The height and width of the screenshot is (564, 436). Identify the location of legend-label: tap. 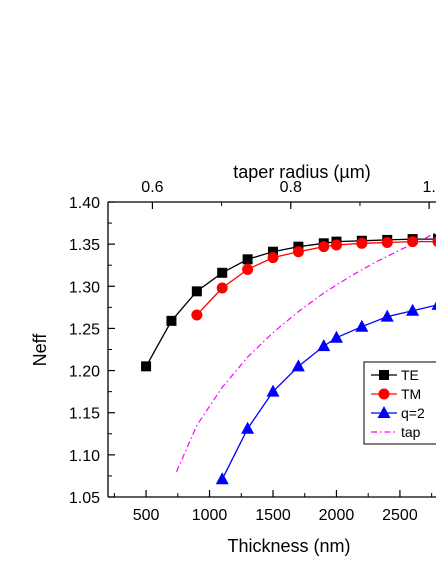
(411, 432).